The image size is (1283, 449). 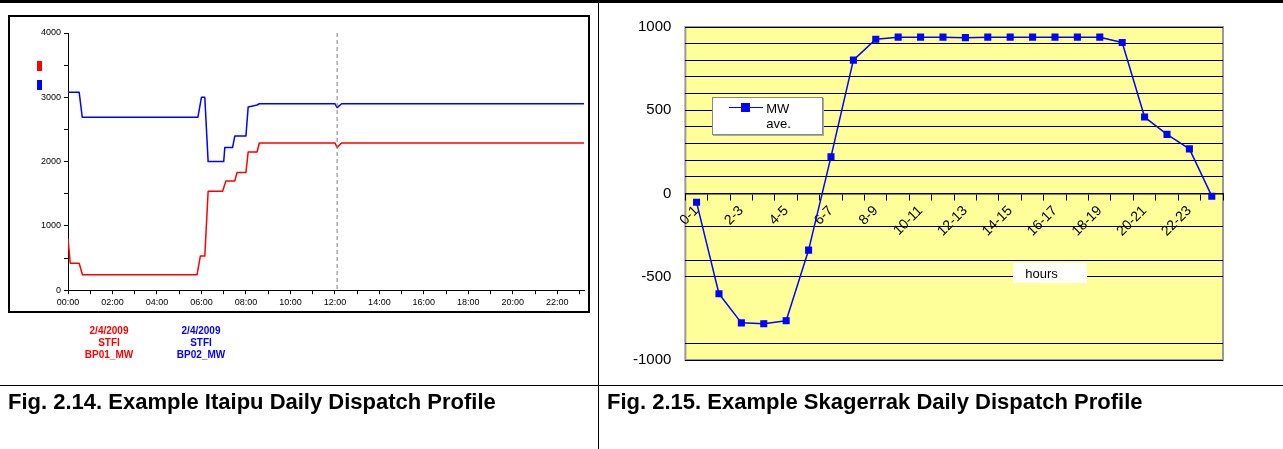 I want to click on y-tick-label: 3000, so click(x=51, y=96).